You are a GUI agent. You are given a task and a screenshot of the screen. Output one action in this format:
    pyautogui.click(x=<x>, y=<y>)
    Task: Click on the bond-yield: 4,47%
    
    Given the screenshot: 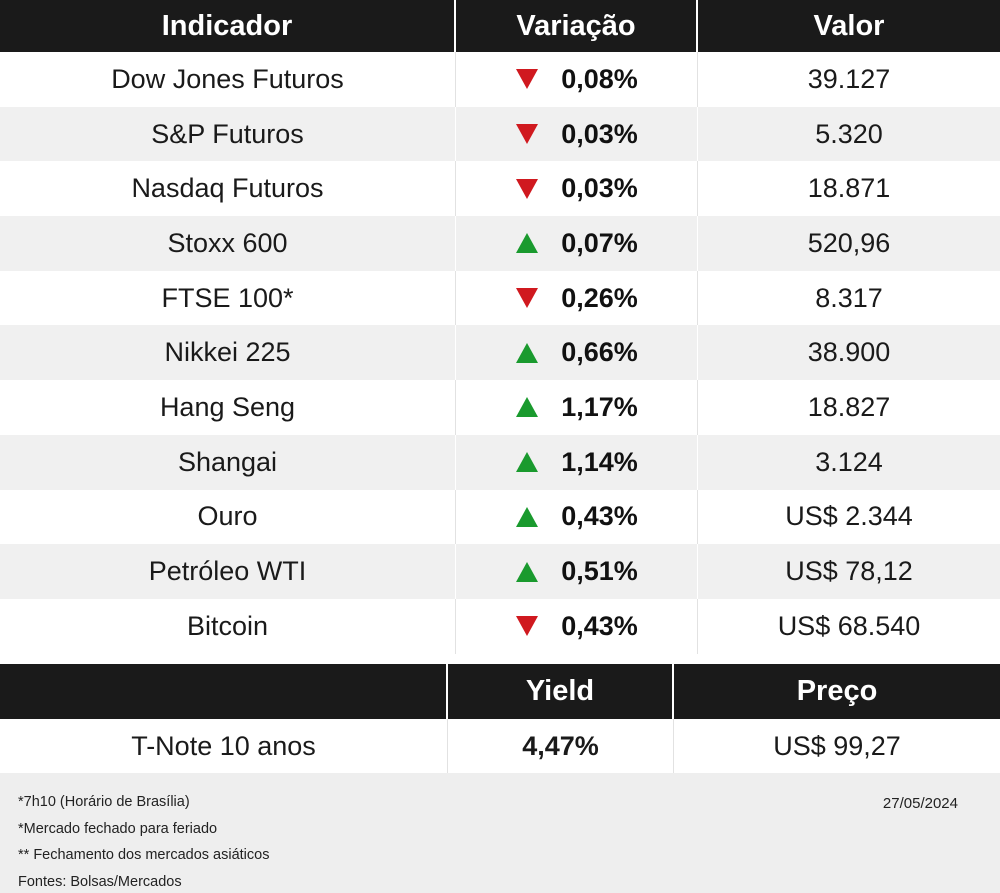 What is the action you would take?
    pyautogui.click(x=561, y=746)
    